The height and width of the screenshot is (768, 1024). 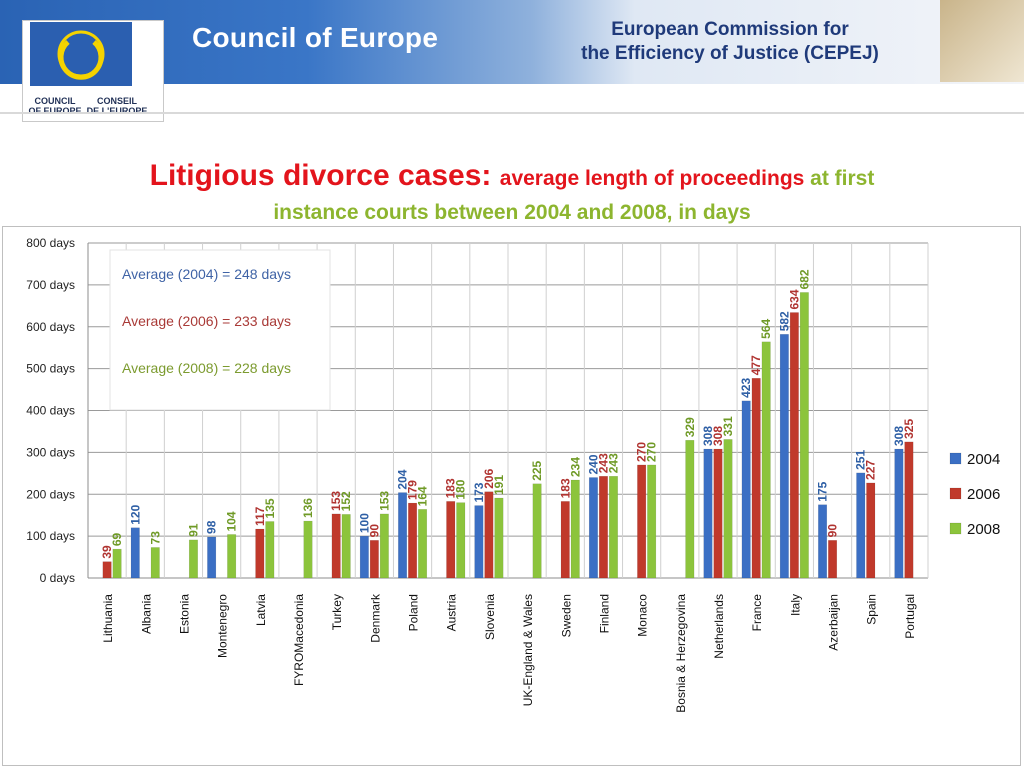 What do you see at coordinates (681, 653) in the screenshot?
I see `x-tick-label: Bosnia & Herzegovina` at bounding box center [681, 653].